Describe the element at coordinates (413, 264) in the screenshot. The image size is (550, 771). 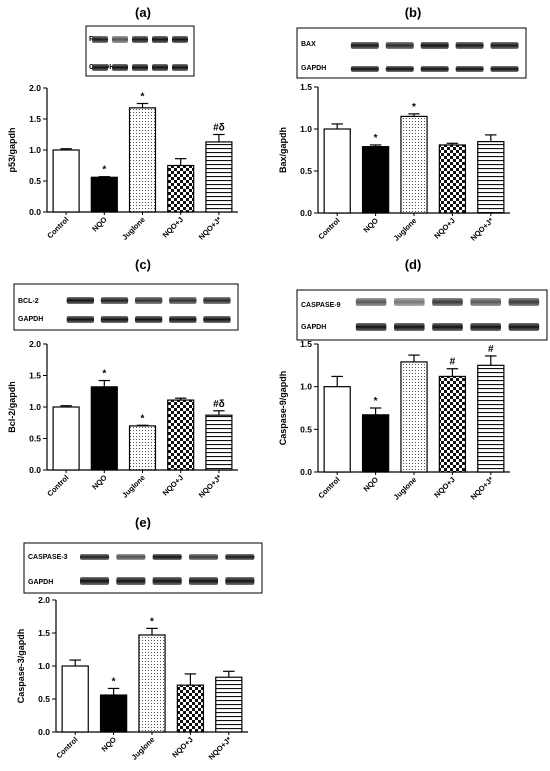
I see `panel-label: (d)` at that location.